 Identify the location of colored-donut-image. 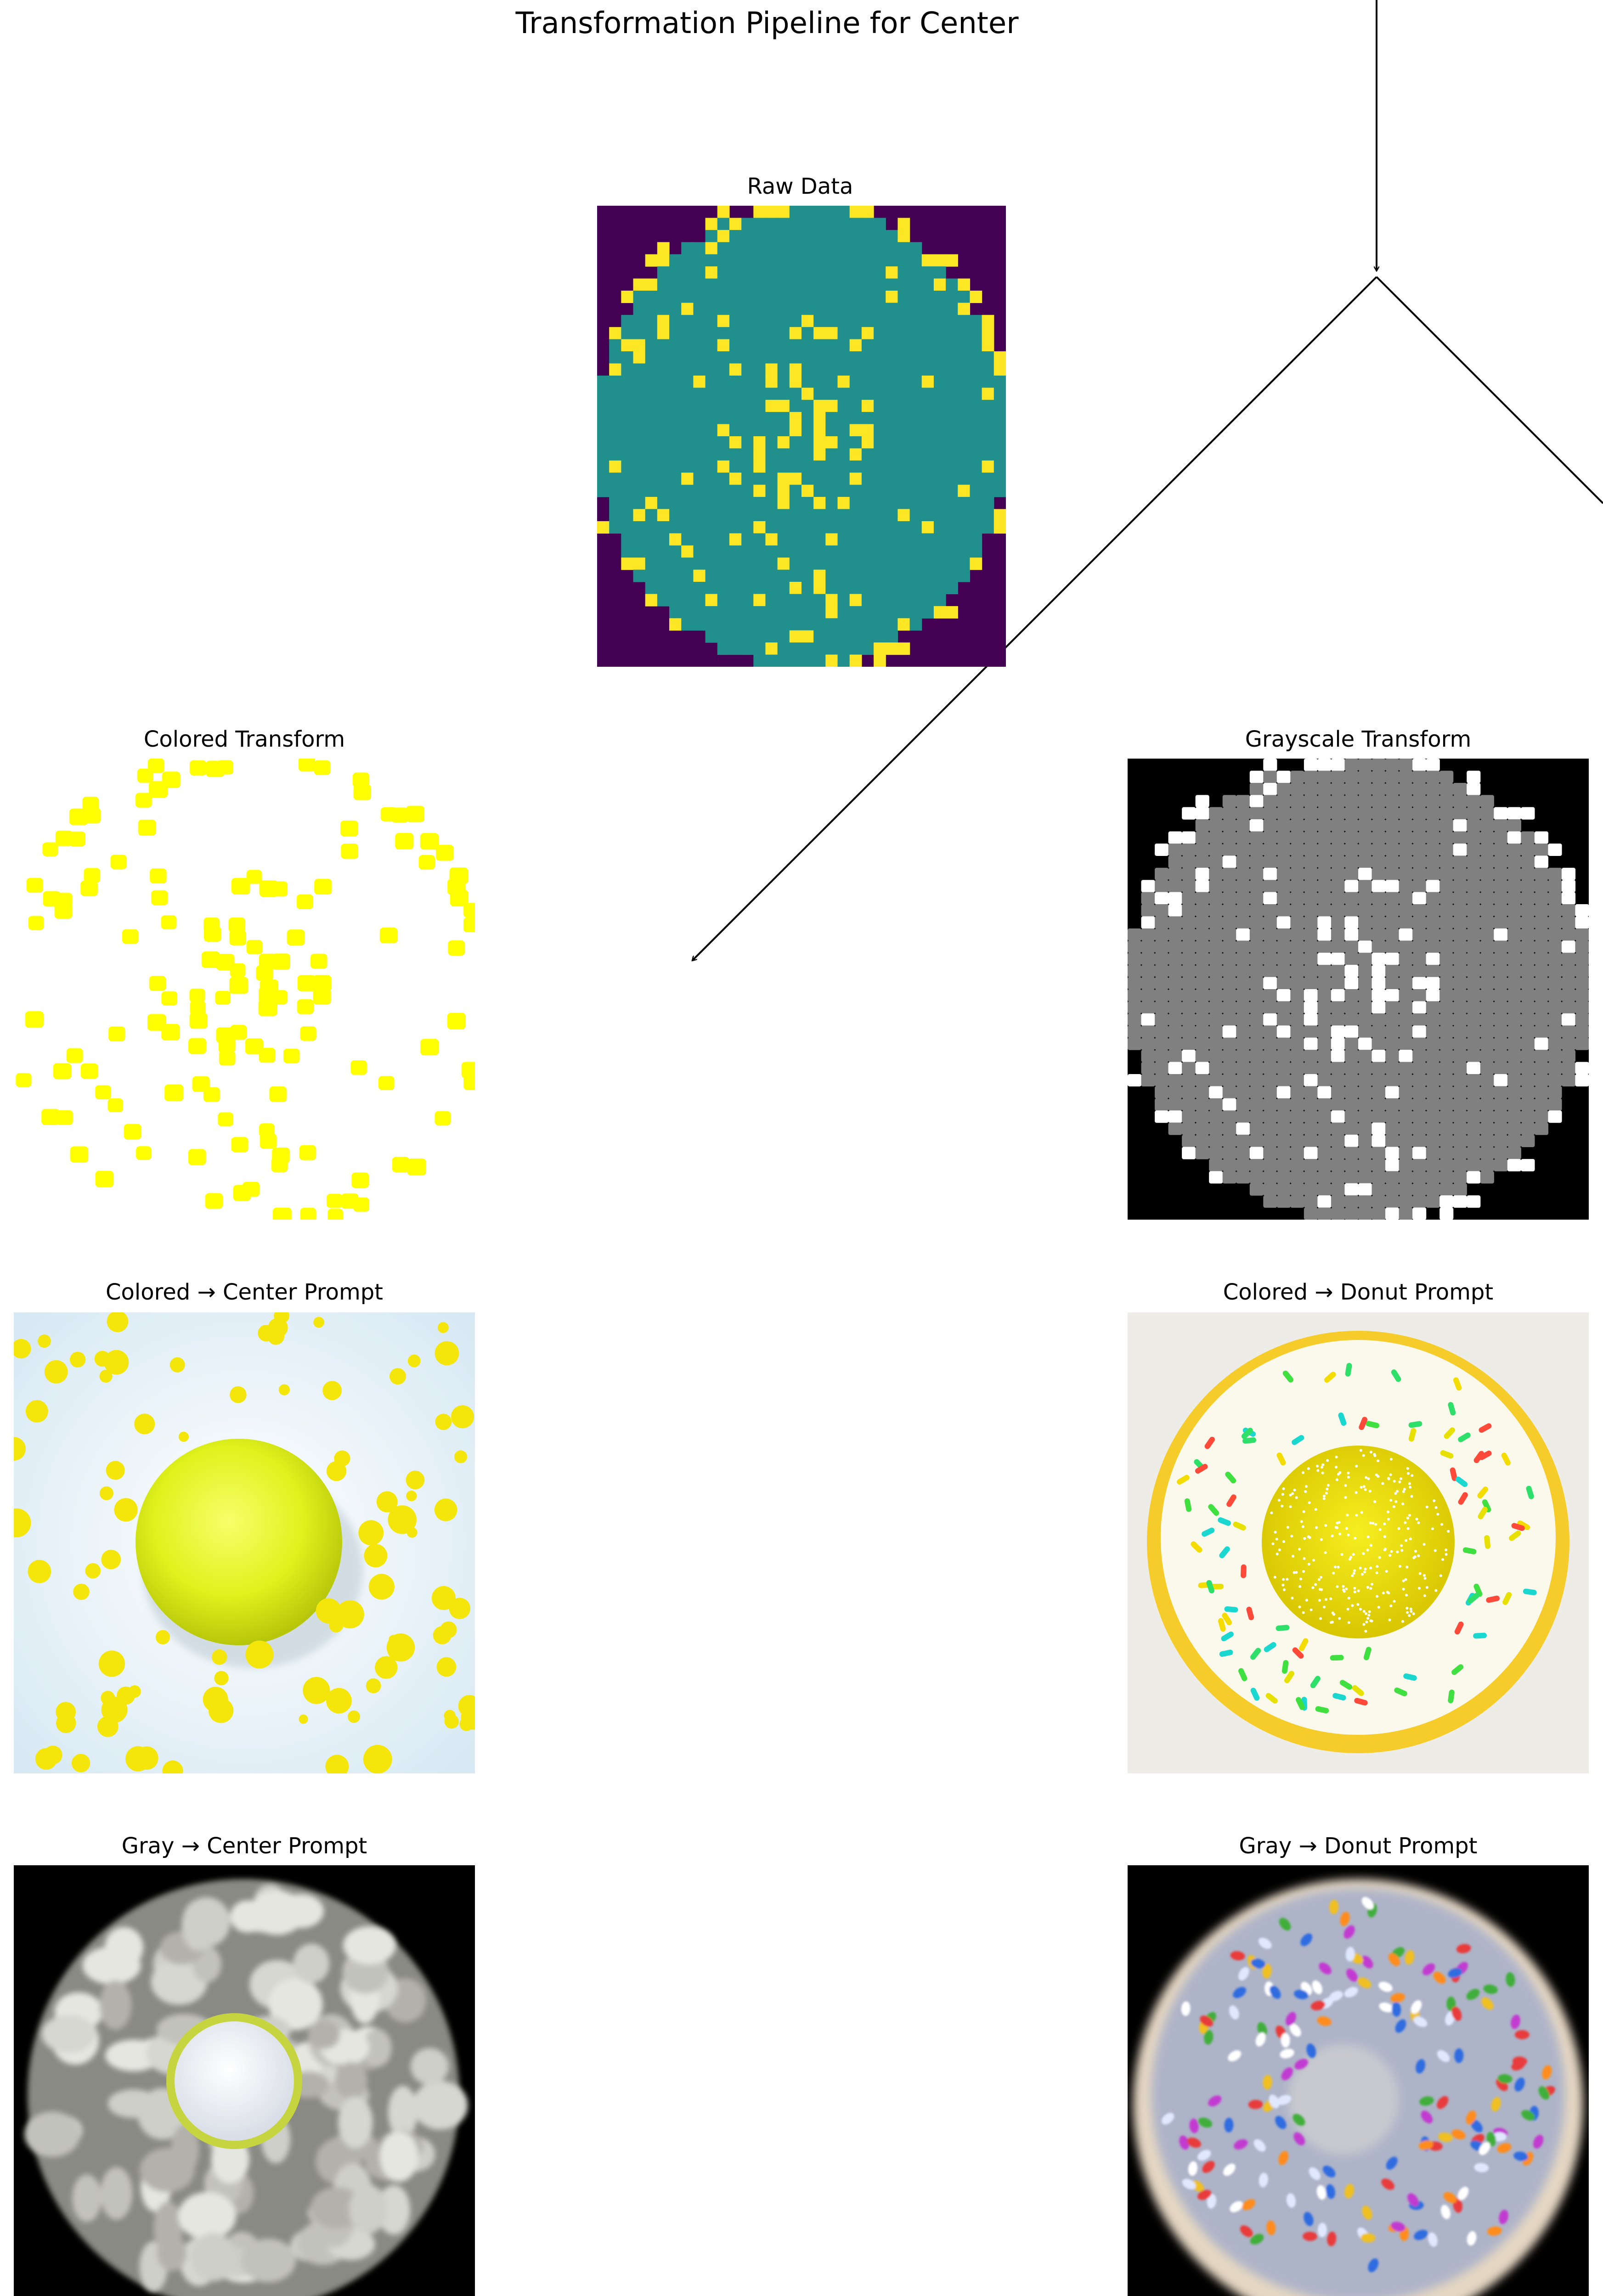
(1358, 1542).